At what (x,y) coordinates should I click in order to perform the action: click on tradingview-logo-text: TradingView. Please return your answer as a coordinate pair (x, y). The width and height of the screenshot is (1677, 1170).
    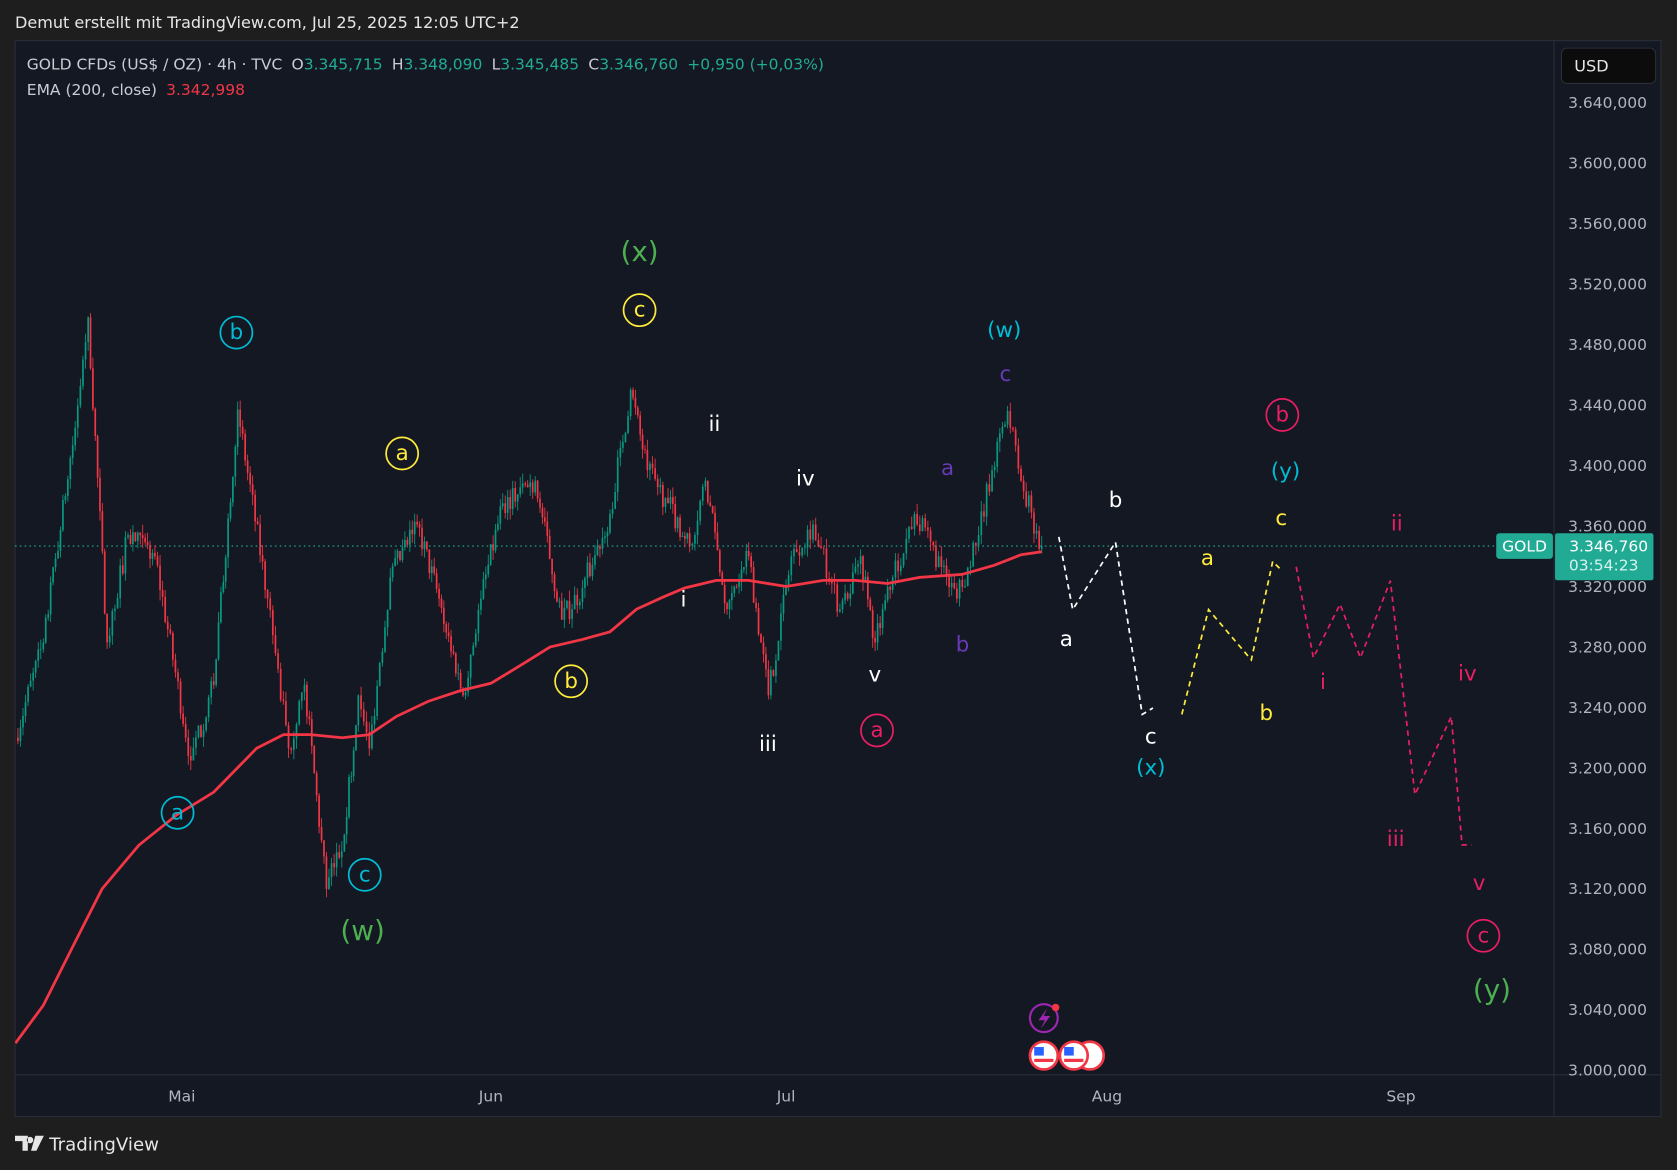
    Looking at the image, I should click on (103, 1145).